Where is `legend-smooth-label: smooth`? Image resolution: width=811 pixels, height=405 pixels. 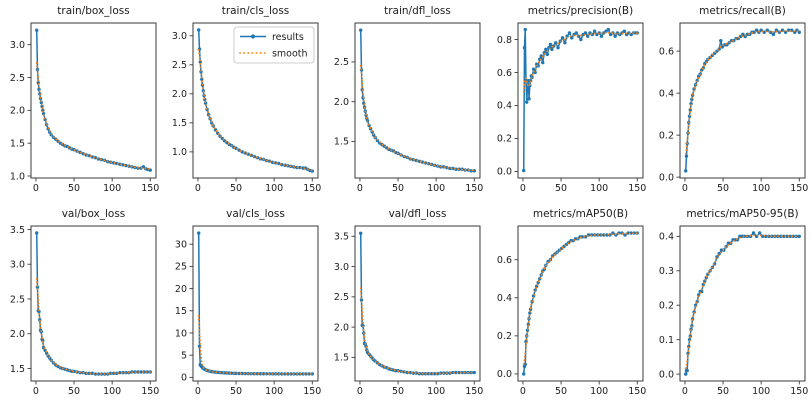 legend-smooth-label: smooth is located at coordinates (290, 53).